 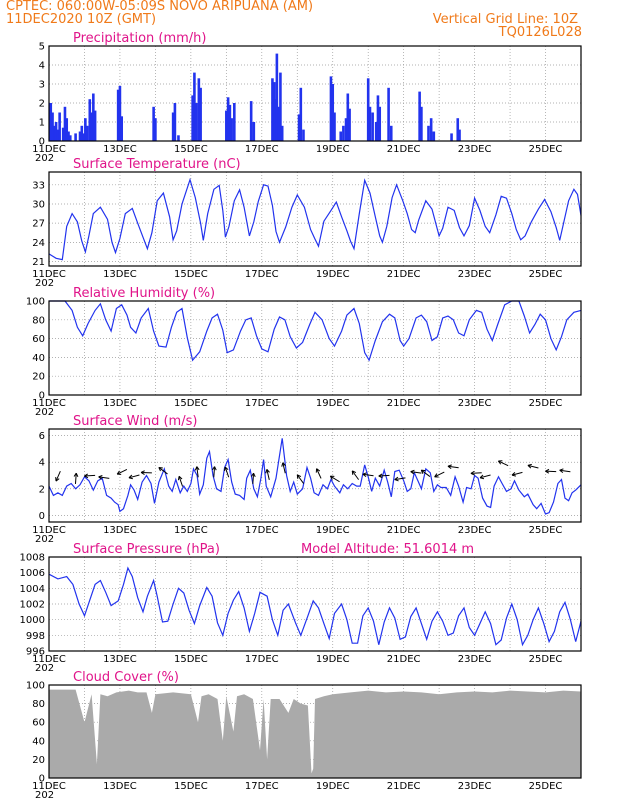 I want to click on y-tick-label: 3, so click(x=42, y=85).